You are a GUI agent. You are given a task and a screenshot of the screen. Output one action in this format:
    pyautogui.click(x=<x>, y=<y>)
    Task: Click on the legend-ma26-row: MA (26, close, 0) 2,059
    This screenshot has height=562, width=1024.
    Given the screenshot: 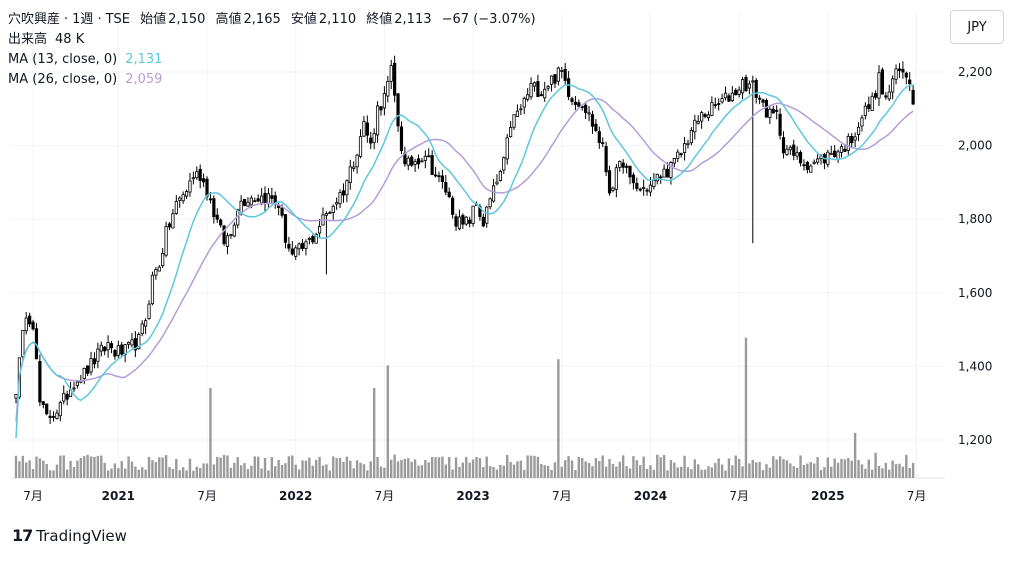 What is the action you would take?
    pyautogui.click(x=272, y=80)
    